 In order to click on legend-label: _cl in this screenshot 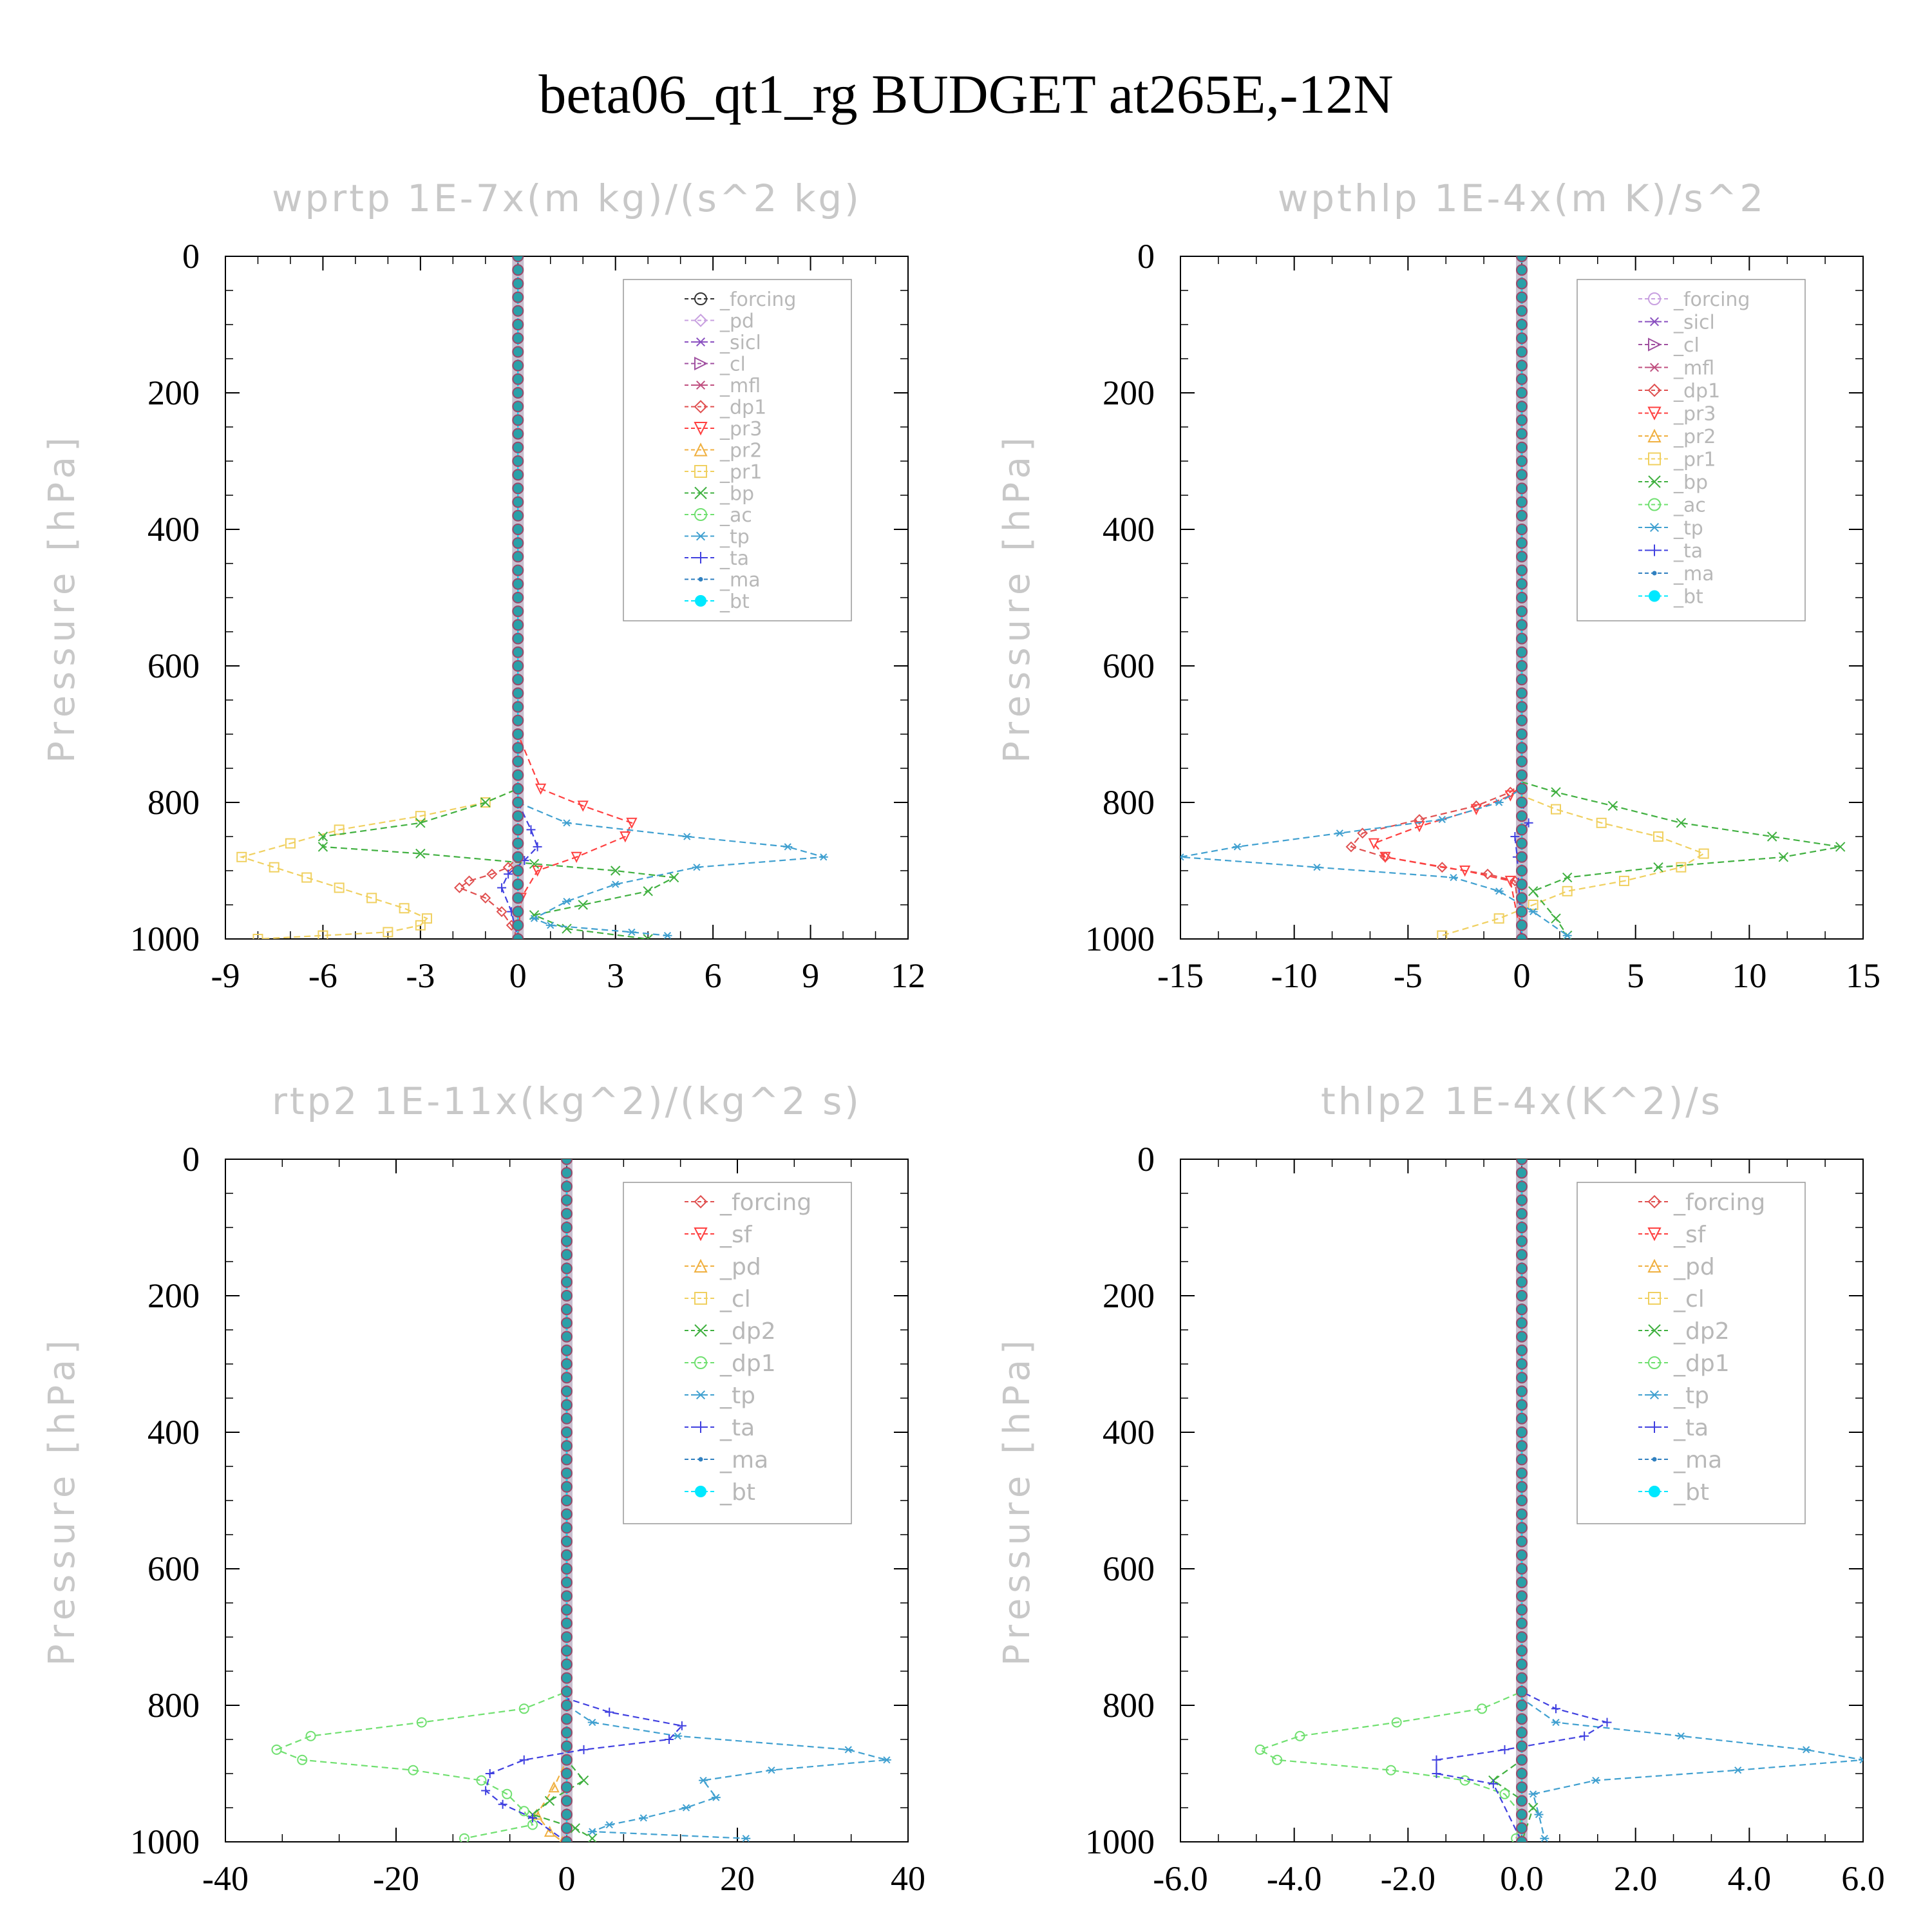, I will do `click(735, 1299)`.